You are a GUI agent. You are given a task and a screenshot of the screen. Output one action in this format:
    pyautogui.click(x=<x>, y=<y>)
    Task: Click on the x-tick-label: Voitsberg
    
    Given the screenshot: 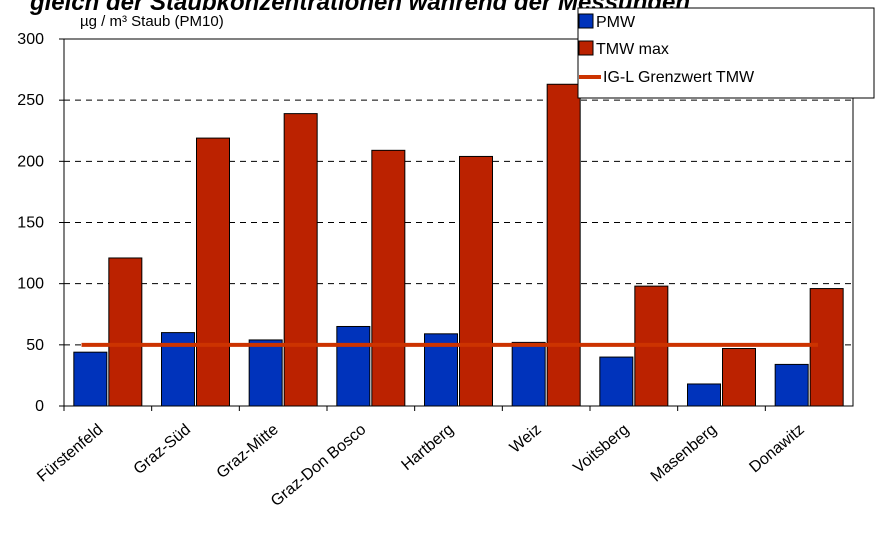 What is the action you would take?
    pyautogui.click(x=601, y=449)
    